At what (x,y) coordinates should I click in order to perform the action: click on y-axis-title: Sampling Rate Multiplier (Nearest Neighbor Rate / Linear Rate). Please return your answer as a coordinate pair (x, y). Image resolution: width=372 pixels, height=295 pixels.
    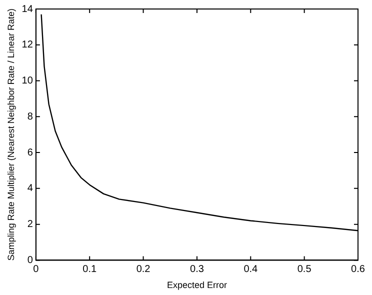
    Looking at the image, I should click on (11, 134).